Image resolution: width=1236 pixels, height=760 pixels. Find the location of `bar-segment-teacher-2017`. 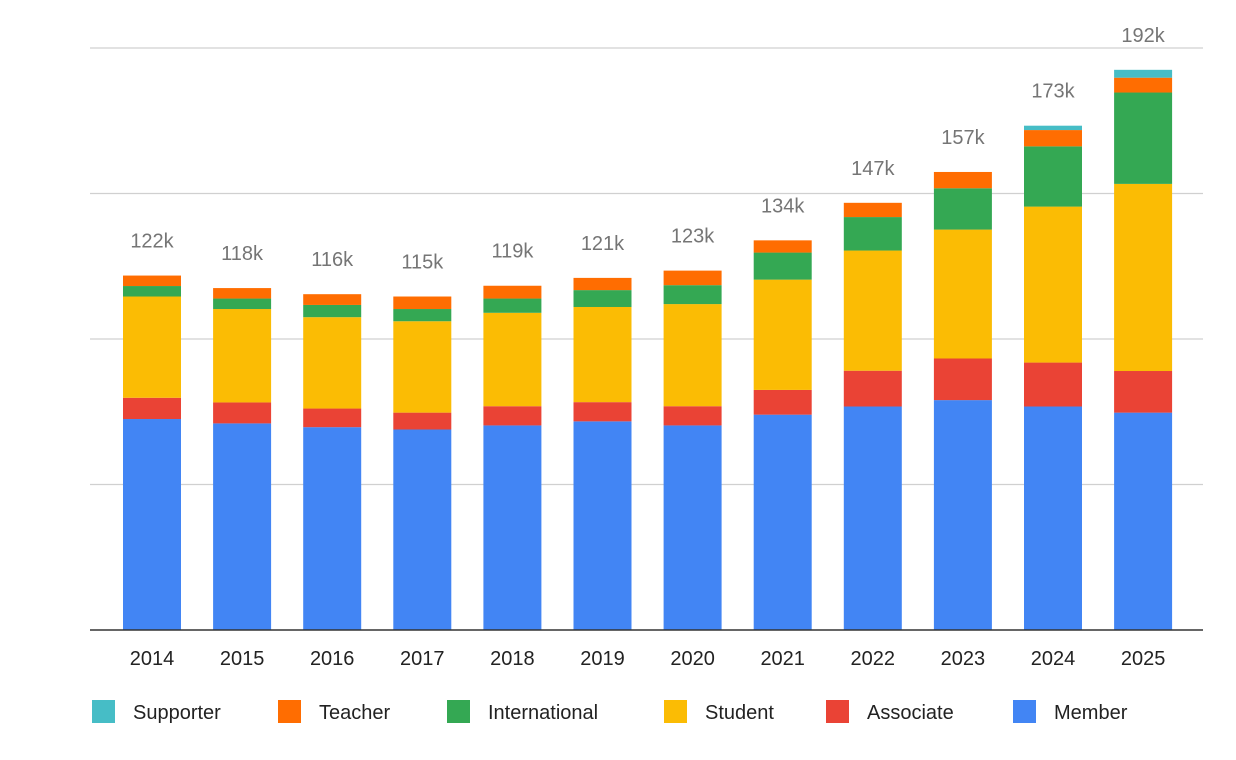

bar-segment-teacher-2017 is located at coordinates (422, 303).